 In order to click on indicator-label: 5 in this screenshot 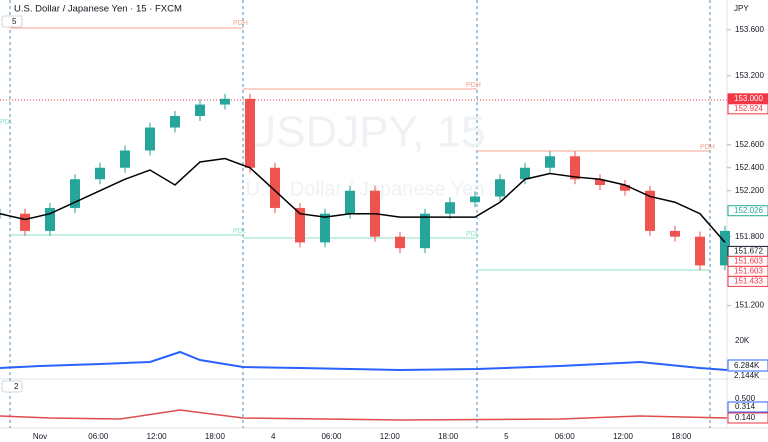, I will do `click(14, 21)`.